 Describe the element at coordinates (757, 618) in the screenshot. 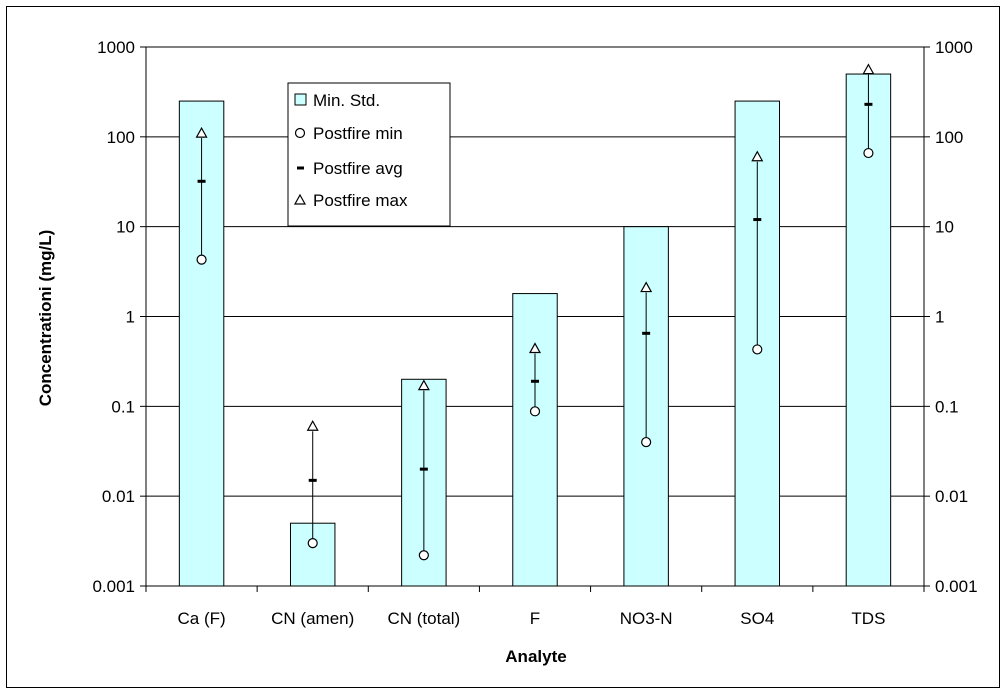

I see `x-tick-label: SO4` at that location.